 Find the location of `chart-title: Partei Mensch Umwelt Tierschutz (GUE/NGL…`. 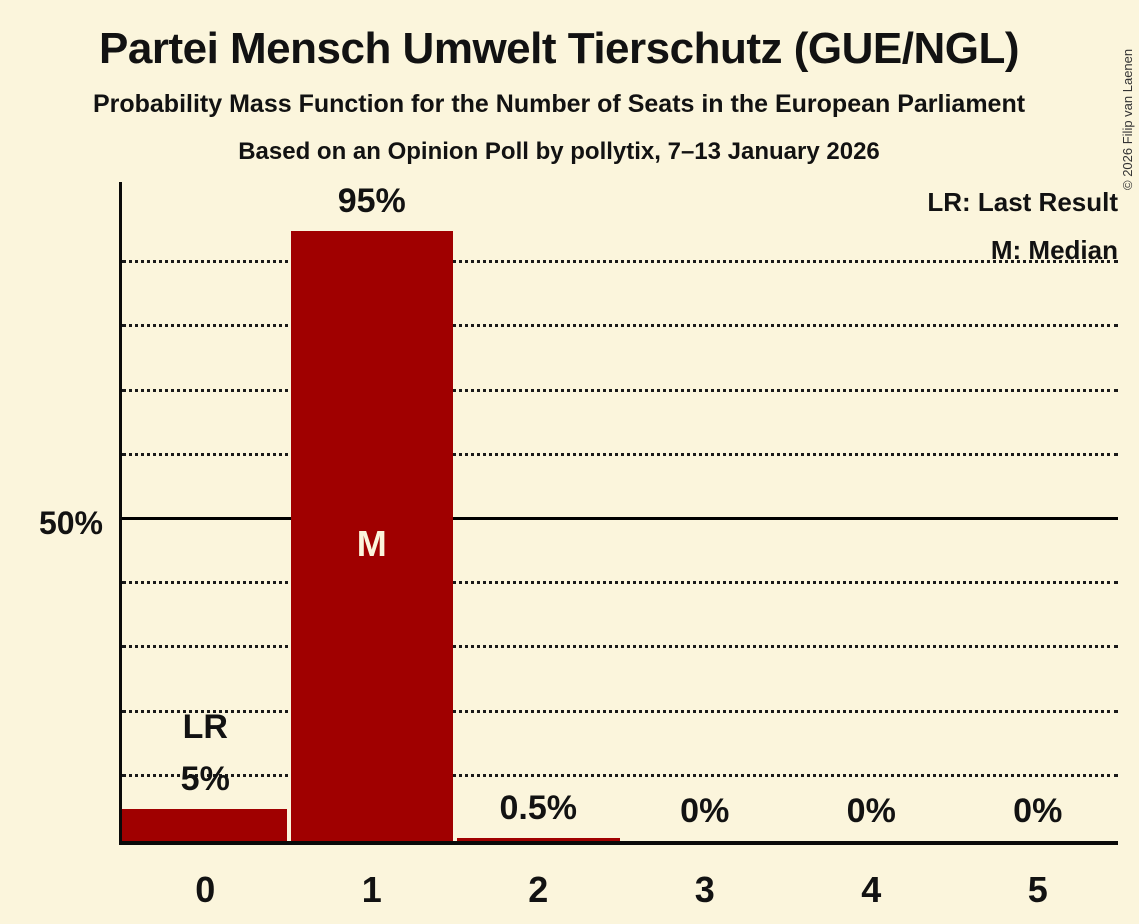

chart-title: Partei Mensch Umwelt Tierschutz (GUE/NGL… is located at coordinates (559, 48).